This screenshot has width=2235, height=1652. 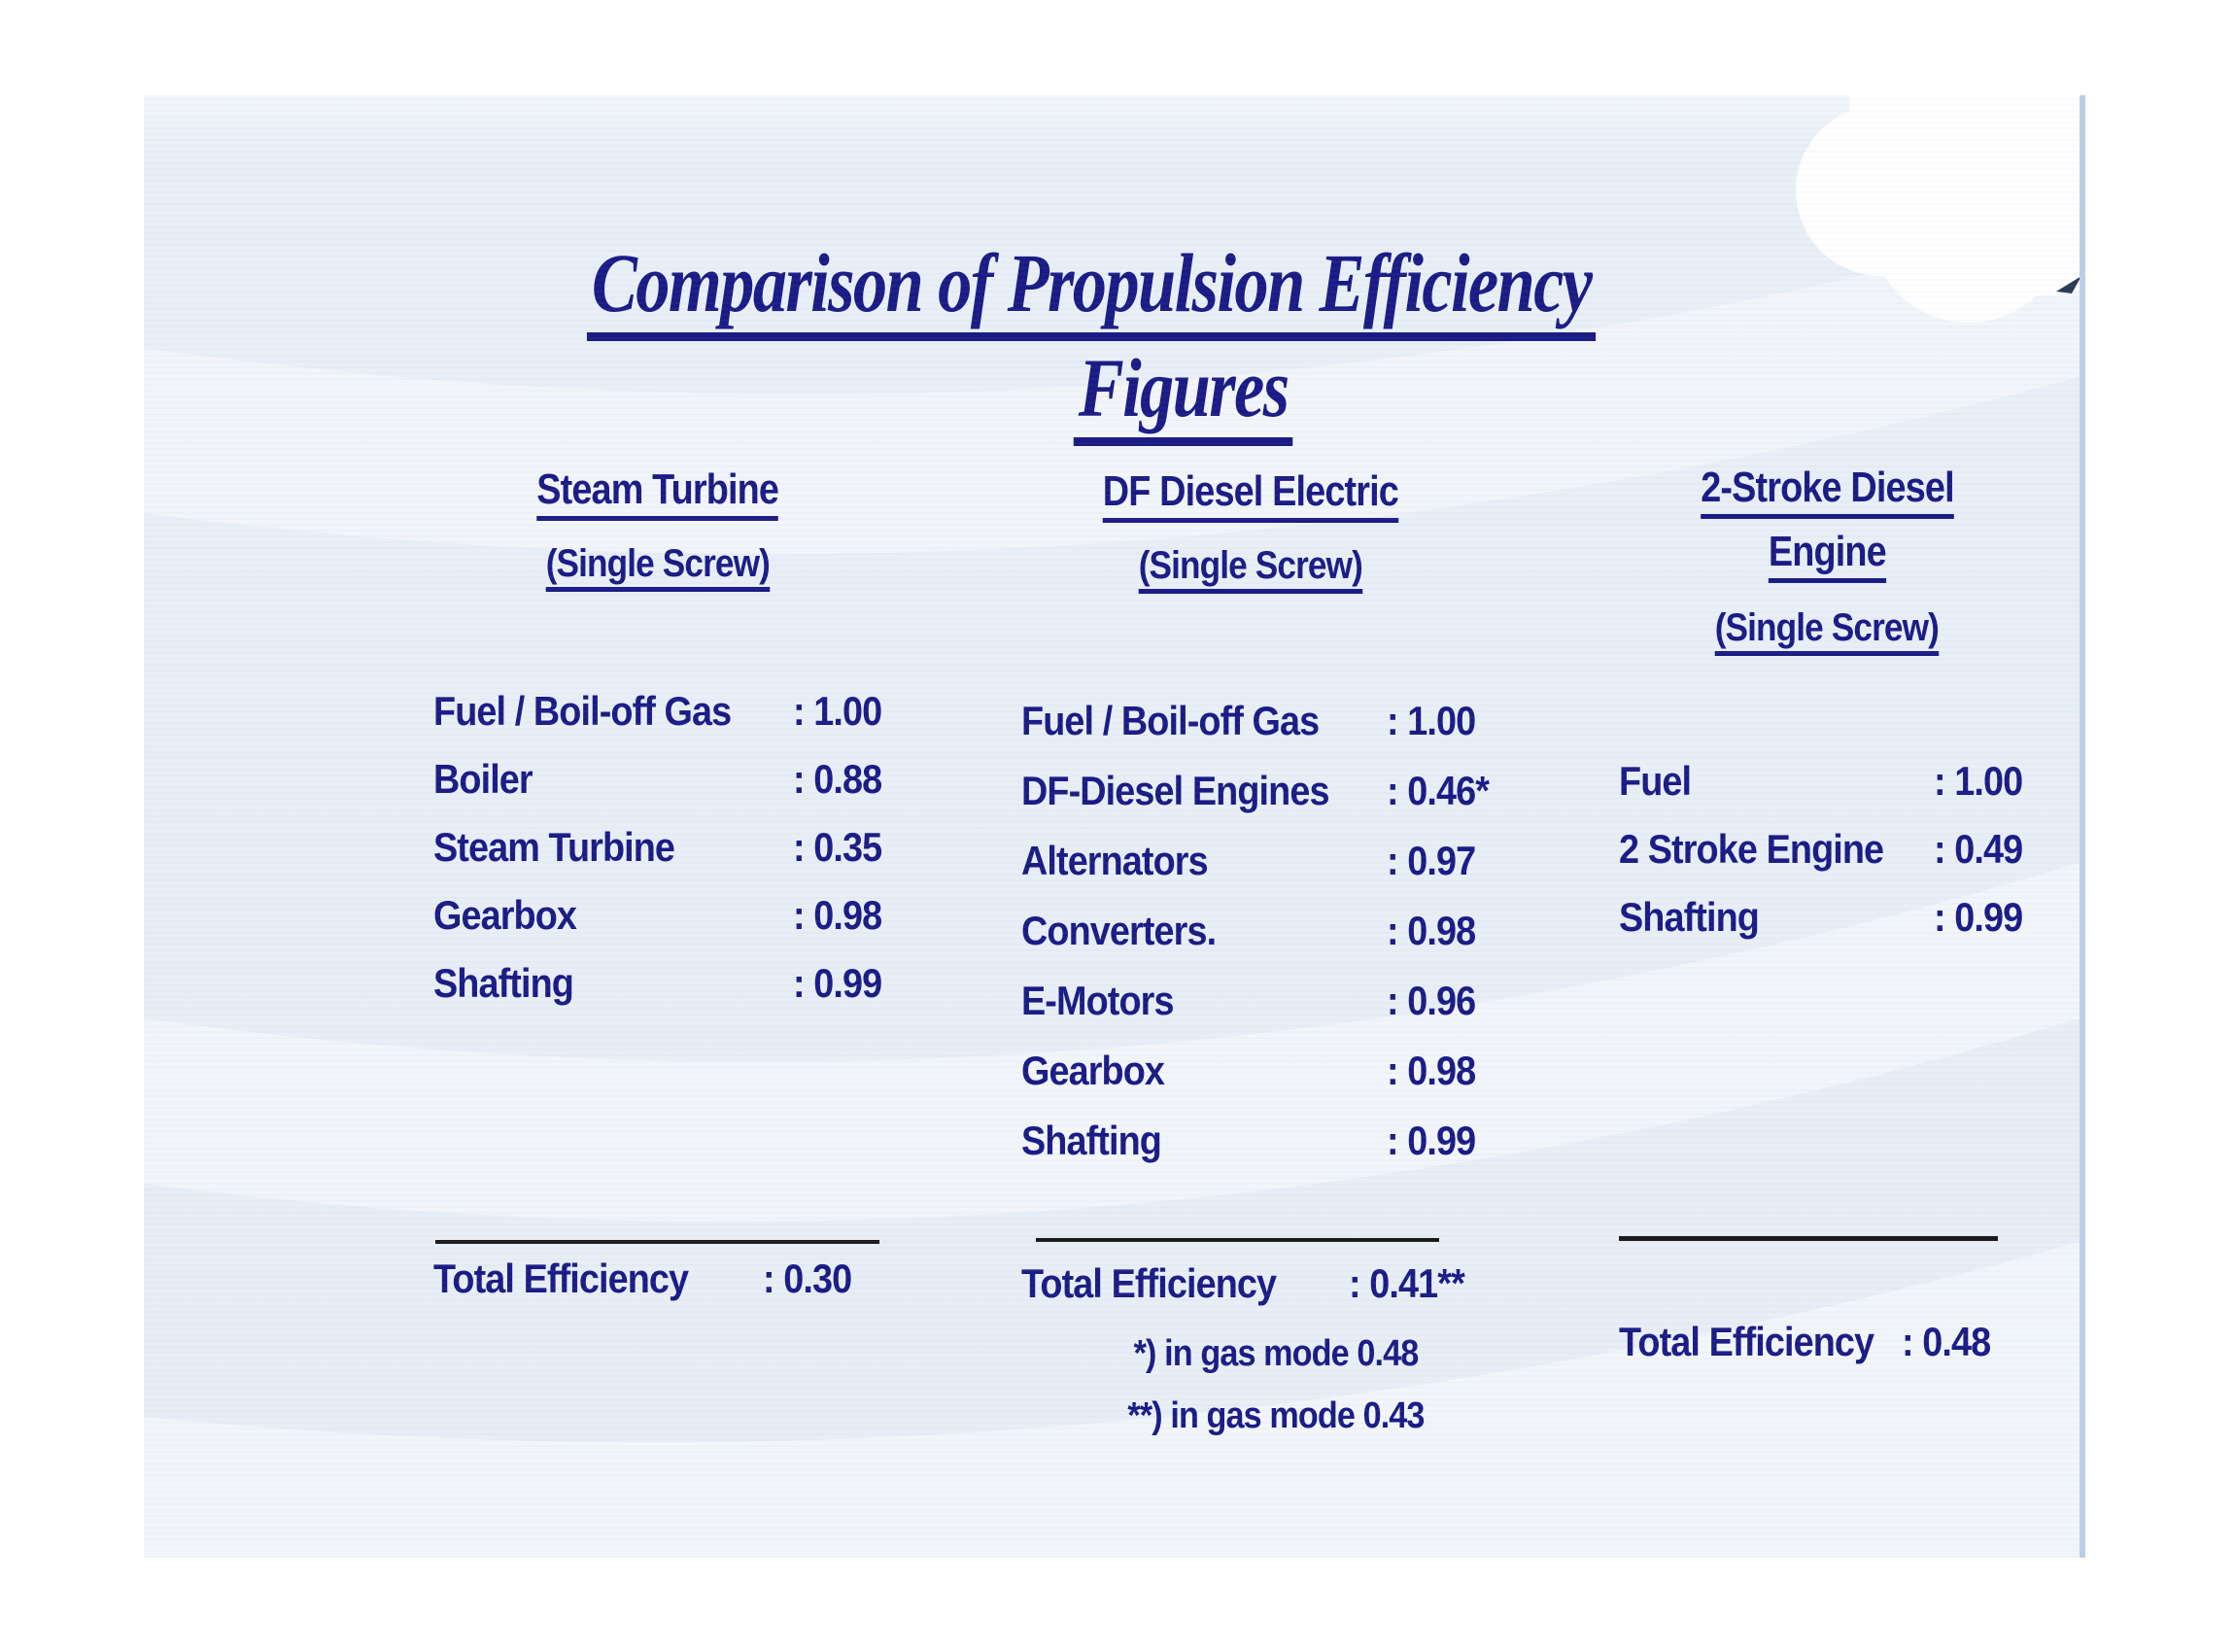 I want to click on corner-pen-mark, so click(x=2068, y=285).